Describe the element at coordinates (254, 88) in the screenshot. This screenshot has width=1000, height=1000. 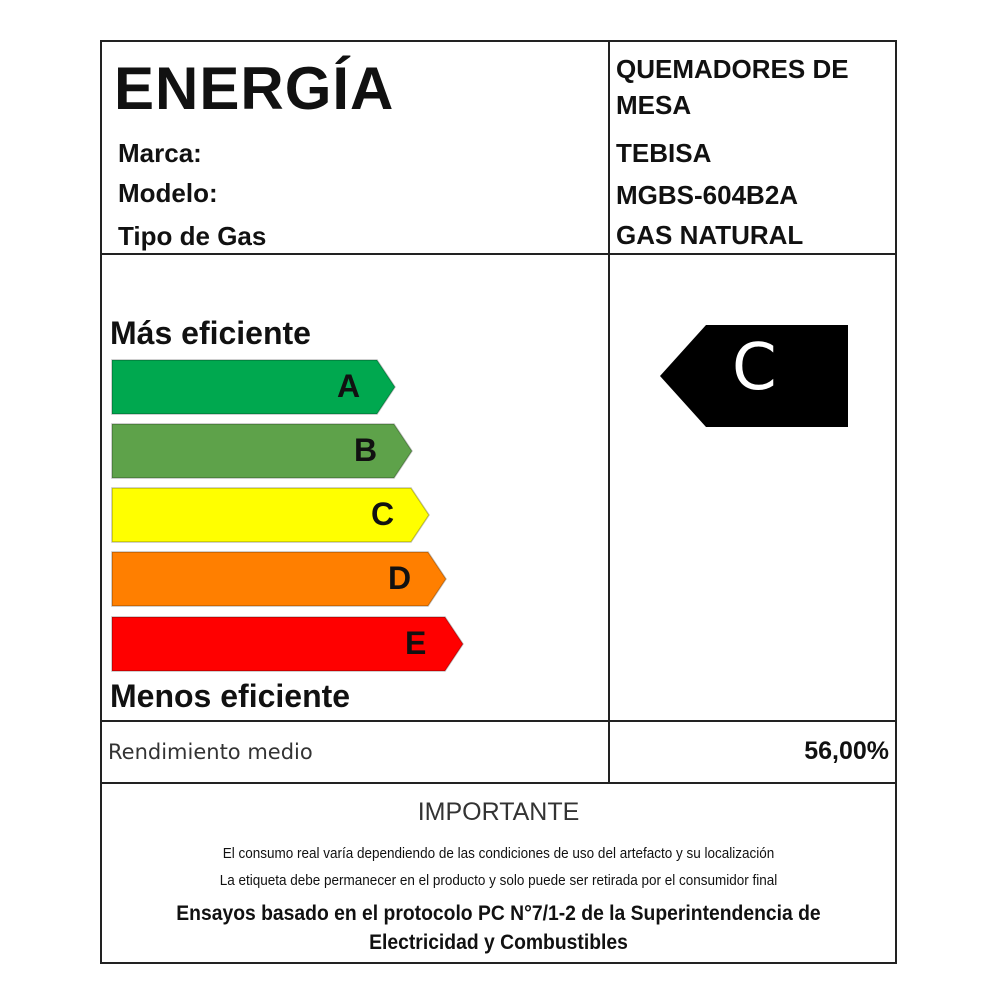
I see `label-title: ENERGÍA` at that location.